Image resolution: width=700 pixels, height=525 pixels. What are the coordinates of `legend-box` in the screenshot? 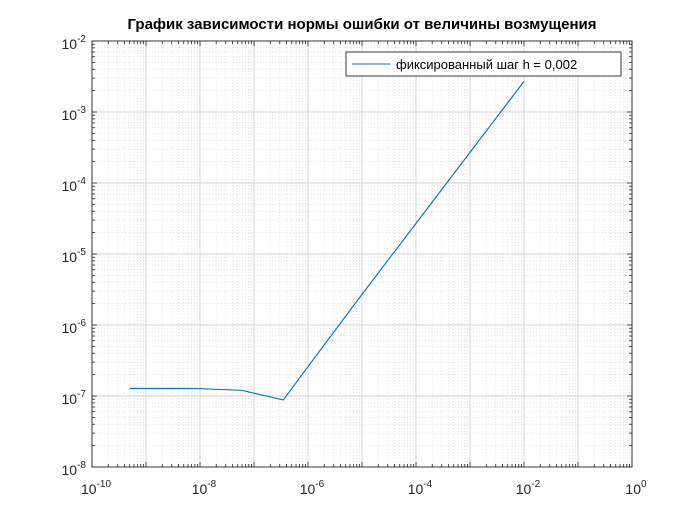 It's located at (483, 64).